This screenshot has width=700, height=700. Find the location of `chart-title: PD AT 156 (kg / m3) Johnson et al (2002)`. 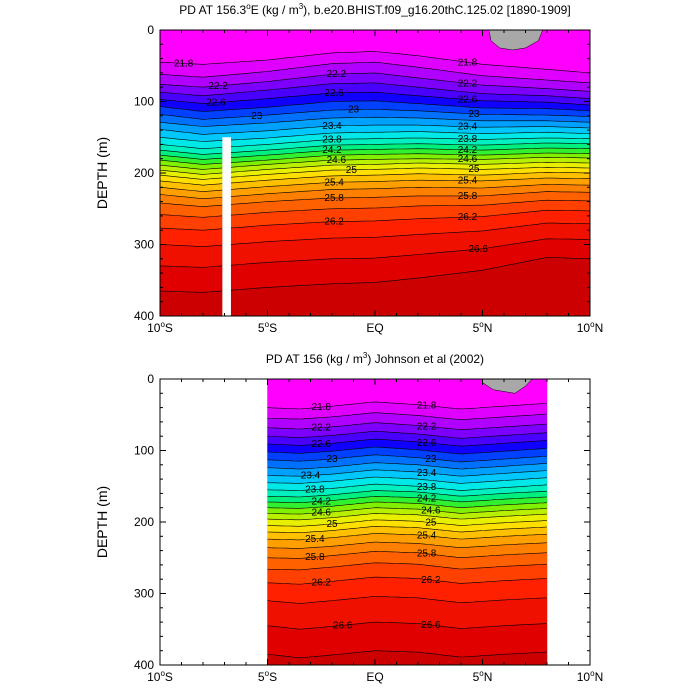

chart-title: PD AT 156 (kg / m3) Johnson et al (2002) is located at coordinates (375, 358).